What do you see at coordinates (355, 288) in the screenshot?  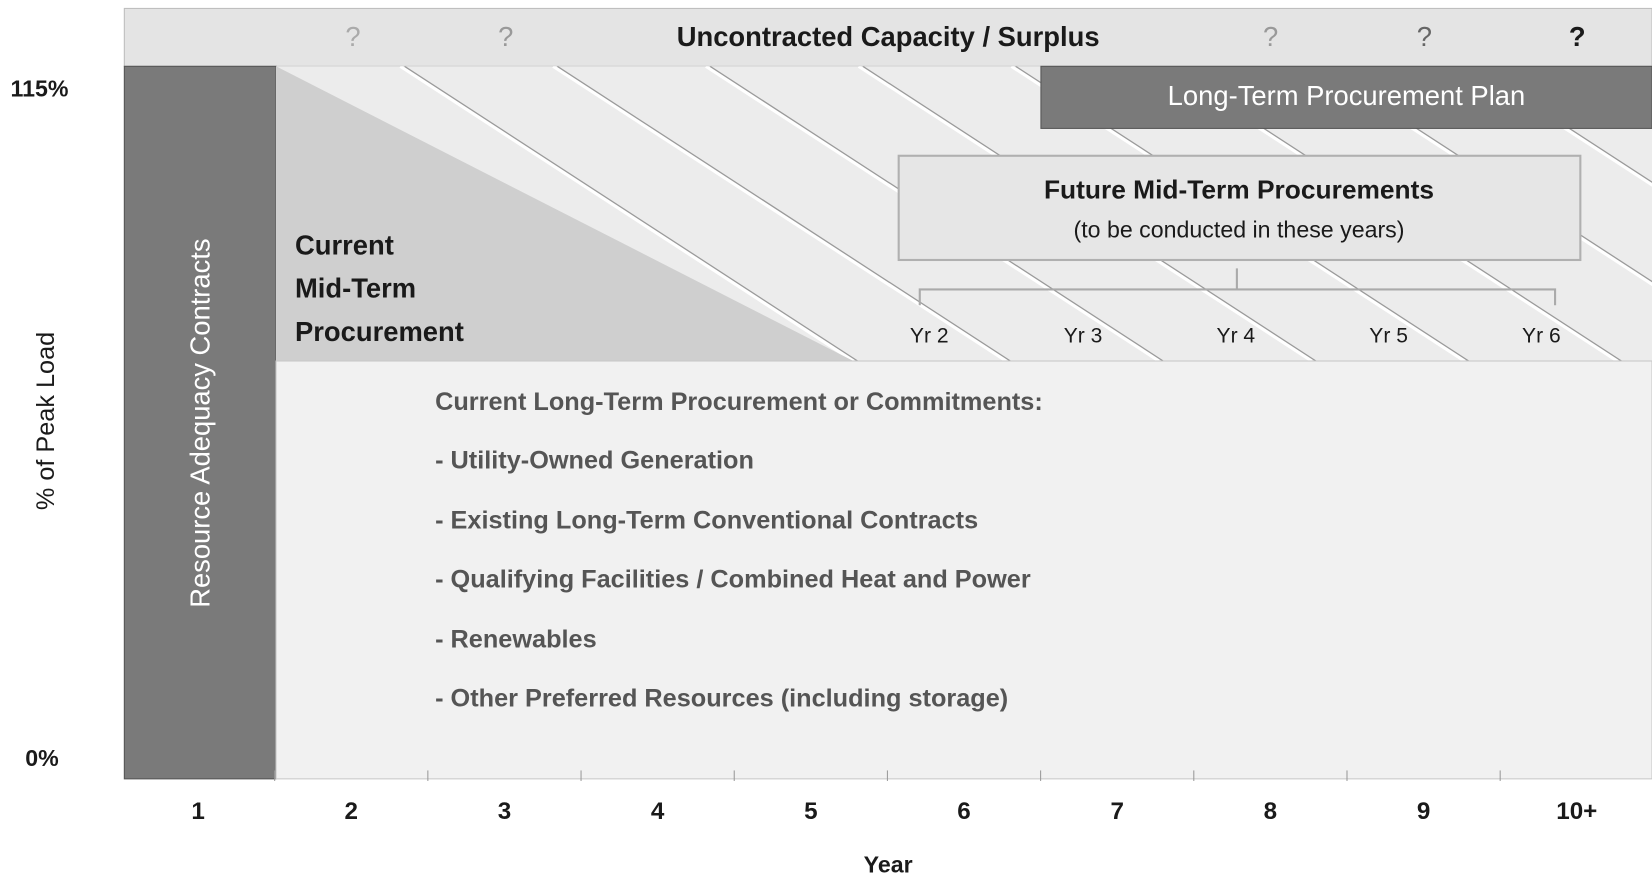 I see `current-mid-term-label: Mid-Term` at bounding box center [355, 288].